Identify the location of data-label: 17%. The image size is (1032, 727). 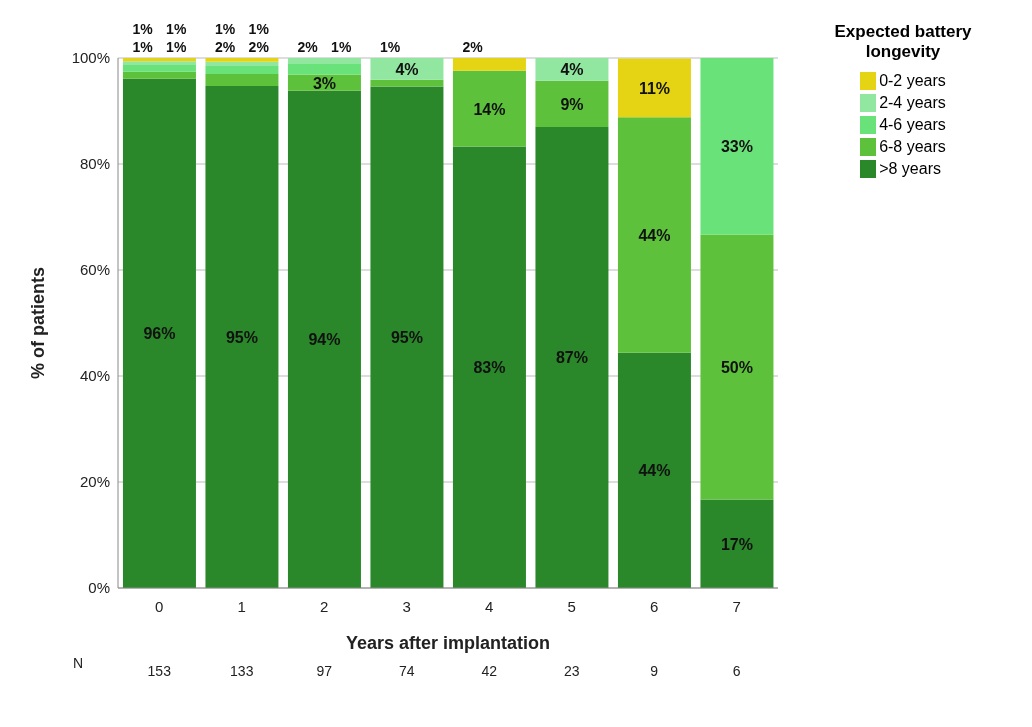
(736, 544).